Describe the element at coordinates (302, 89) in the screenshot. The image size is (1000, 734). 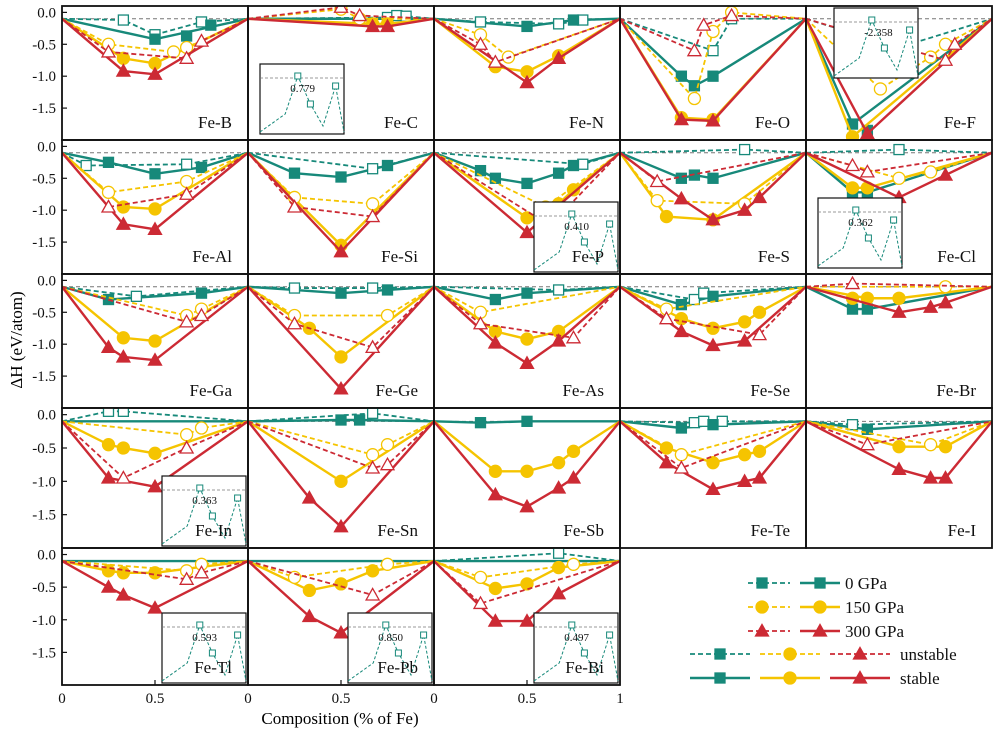
I see `inset-label: 0.779` at that location.